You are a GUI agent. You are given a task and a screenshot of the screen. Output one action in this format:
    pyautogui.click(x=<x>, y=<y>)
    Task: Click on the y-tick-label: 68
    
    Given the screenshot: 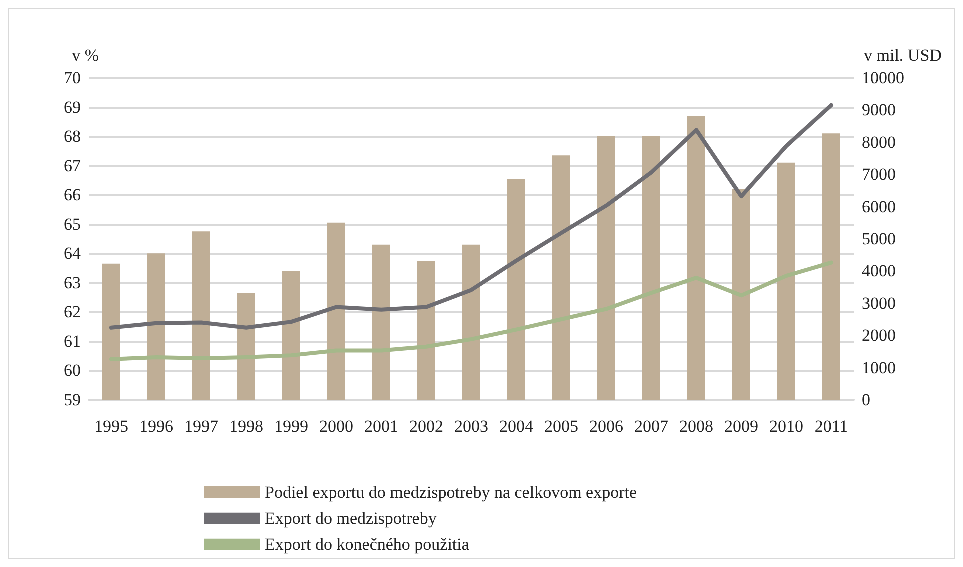 What is the action you would take?
    pyautogui.click(x=72, y=136)
    